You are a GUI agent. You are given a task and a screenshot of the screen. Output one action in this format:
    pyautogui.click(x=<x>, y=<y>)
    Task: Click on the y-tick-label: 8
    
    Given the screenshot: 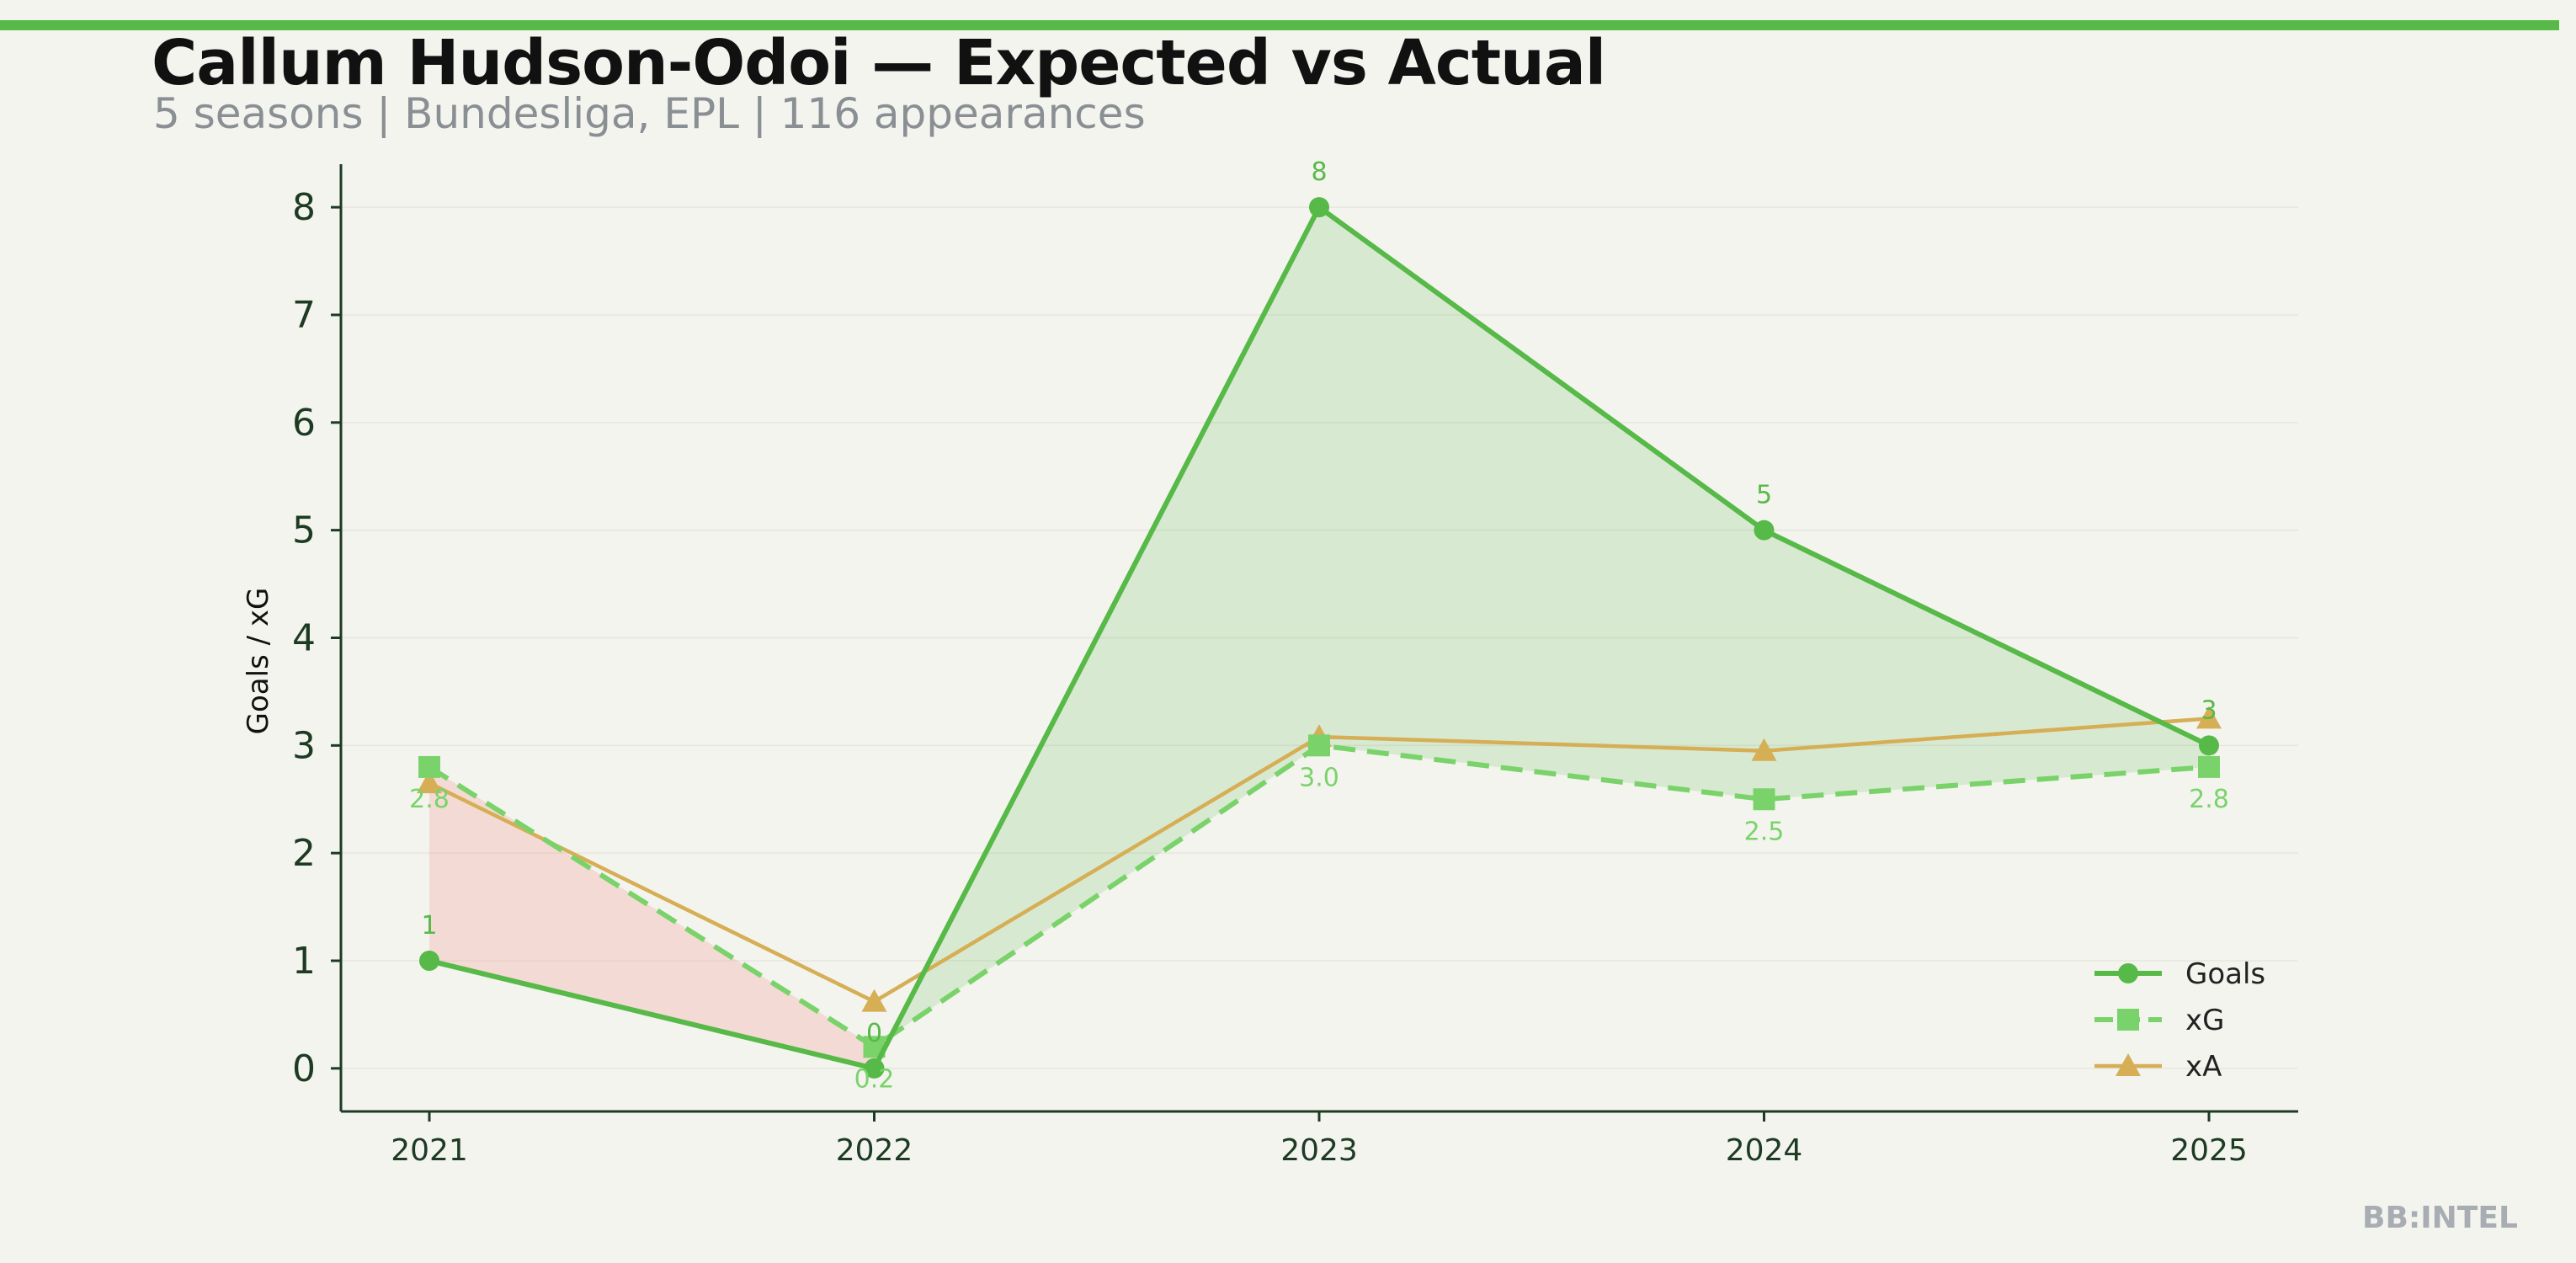 What is the action you would take?
    pyautogui.click(x=304, y=207)
    